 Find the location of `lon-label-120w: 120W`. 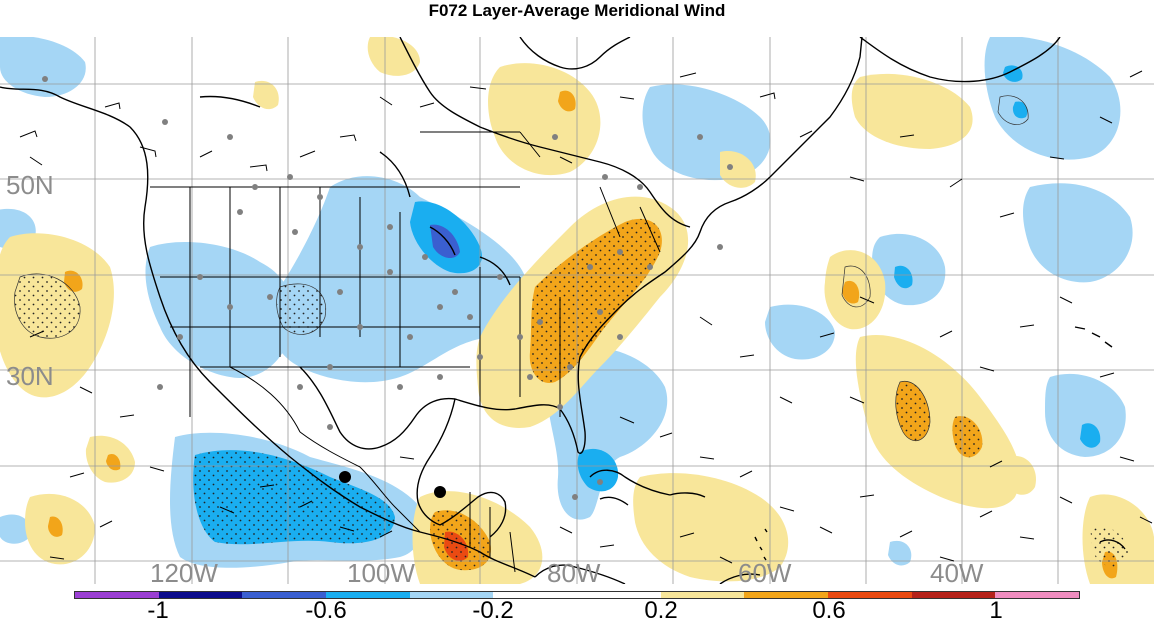

lon-label-120w: 120W is located at coordinates (184, 571).